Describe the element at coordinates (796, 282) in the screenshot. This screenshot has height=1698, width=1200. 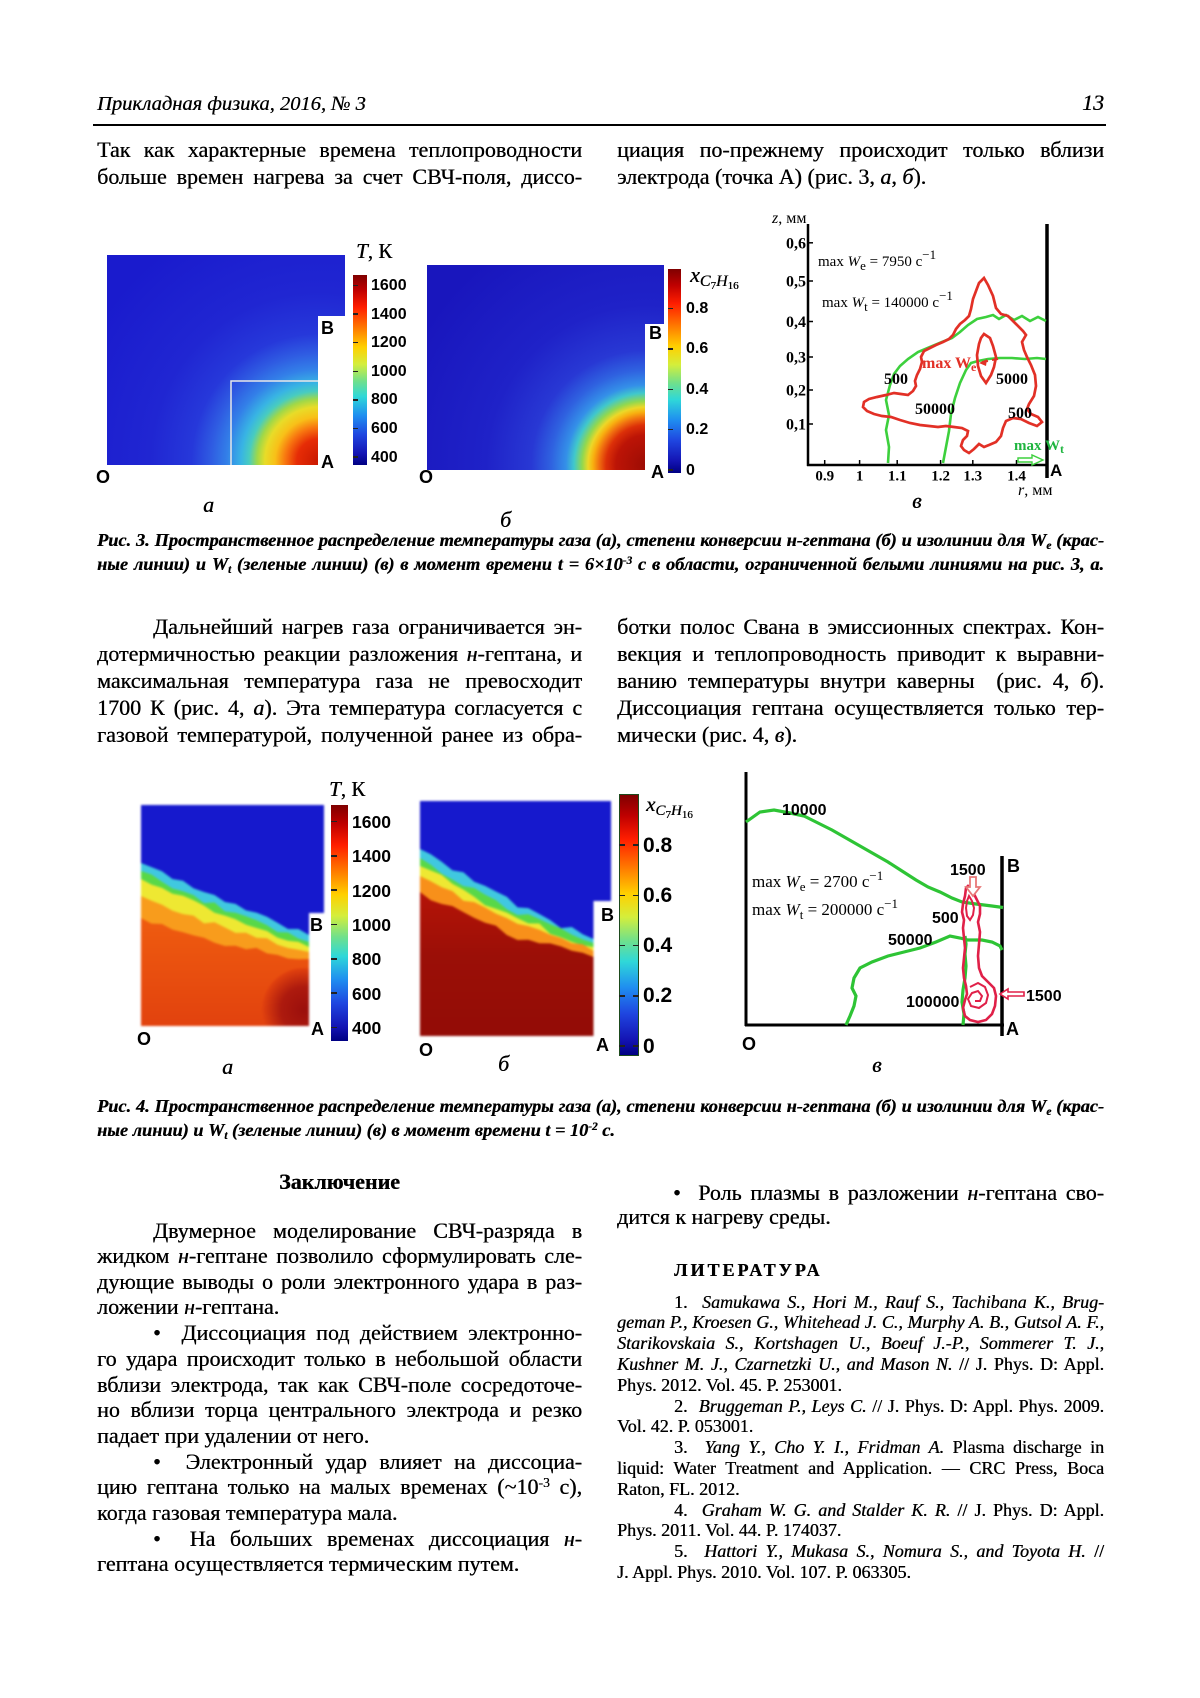
I see `svg-text: 0,5` at that location.